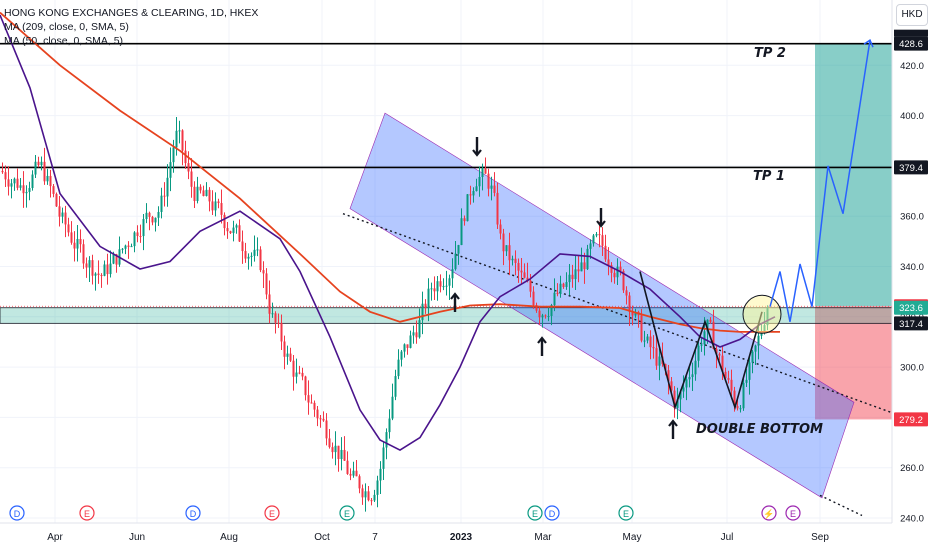  What do you see at coordinates (66, 27) in the screenshot?
I see `indicator-ma-209: MA (209, close, 0, SMA, 5)` at bounding box center [66, 27].